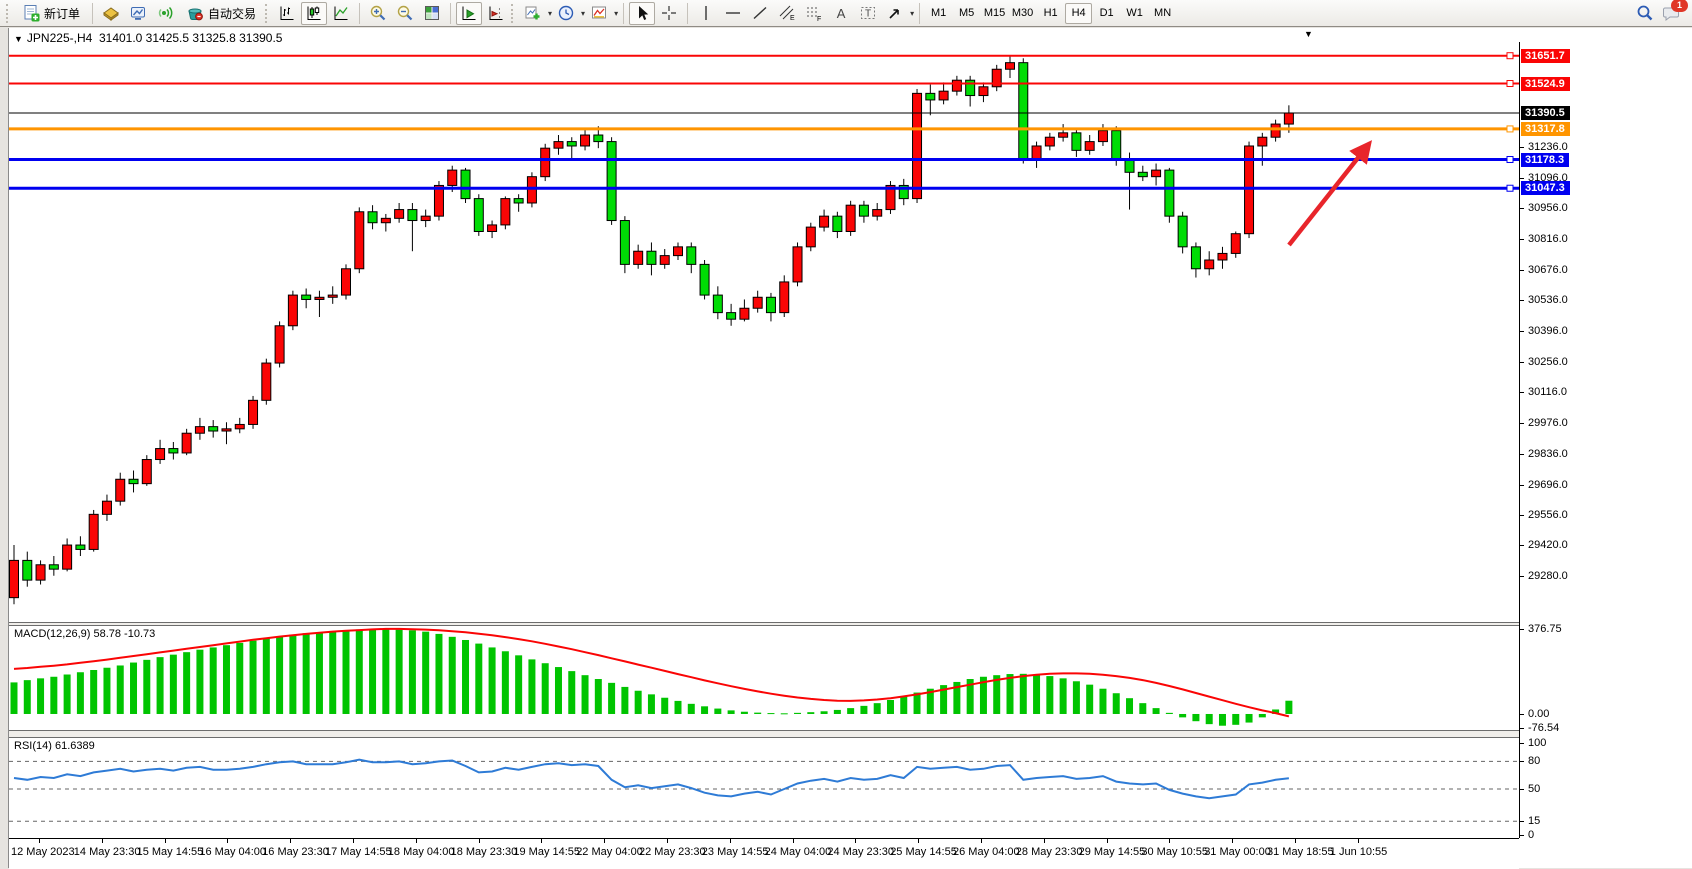 Image resolution: width=1692 pixels, height=869 pixels. I want to click on timeframe-M1: M1, so click(938, 13).